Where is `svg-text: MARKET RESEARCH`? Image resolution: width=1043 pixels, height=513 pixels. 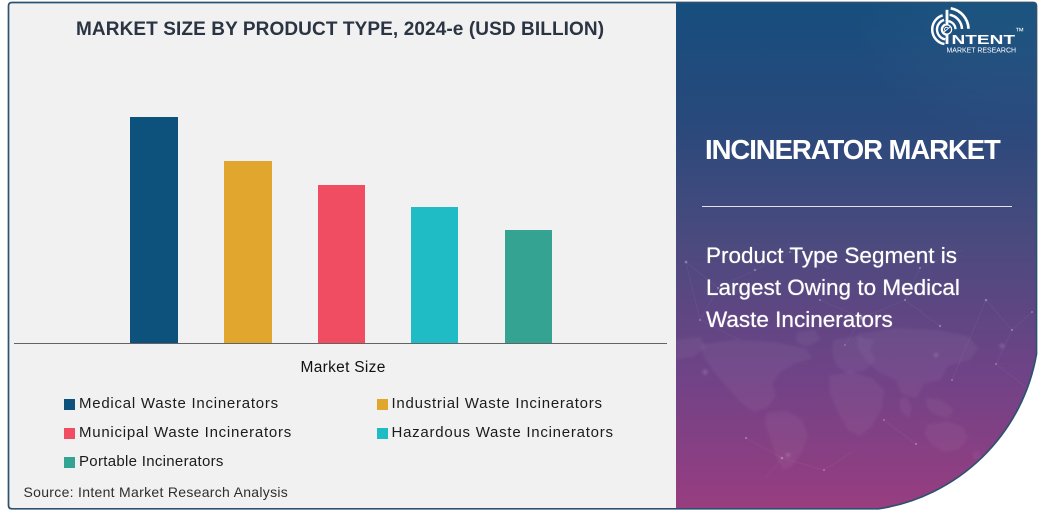
svg-text: MARKET RESEARCH is located at coordinates (982, 49).